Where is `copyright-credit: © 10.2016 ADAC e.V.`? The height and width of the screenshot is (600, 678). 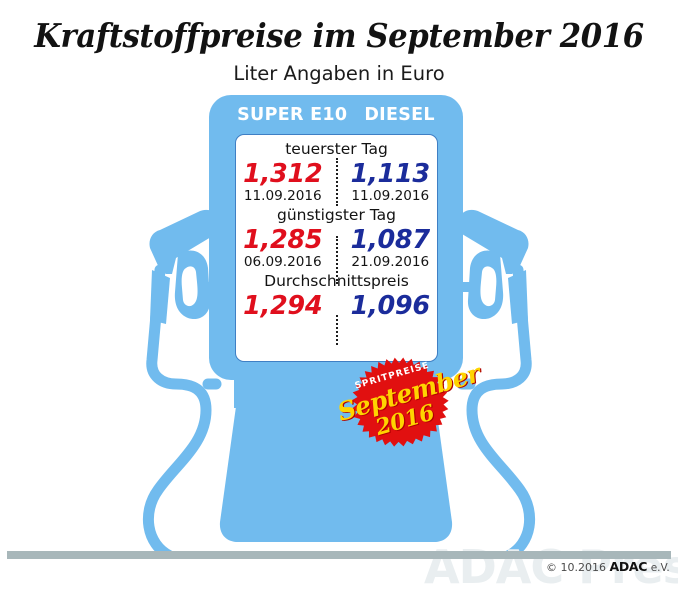
copyright-credit: © 10.2016 ADAC e.V. is located at coordinates (608, 566).